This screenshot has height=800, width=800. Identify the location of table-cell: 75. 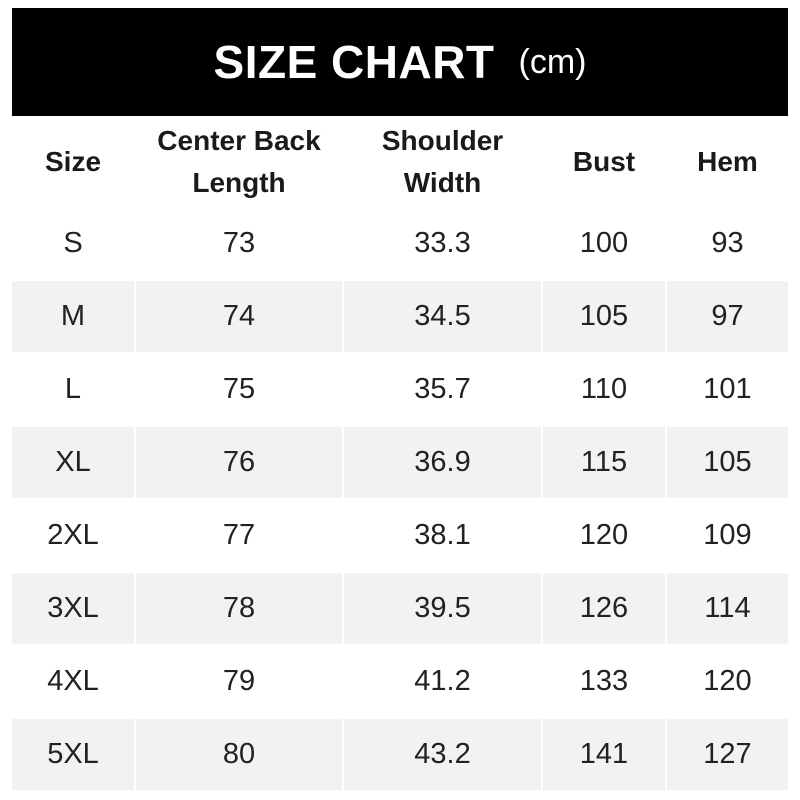
(239, 389).